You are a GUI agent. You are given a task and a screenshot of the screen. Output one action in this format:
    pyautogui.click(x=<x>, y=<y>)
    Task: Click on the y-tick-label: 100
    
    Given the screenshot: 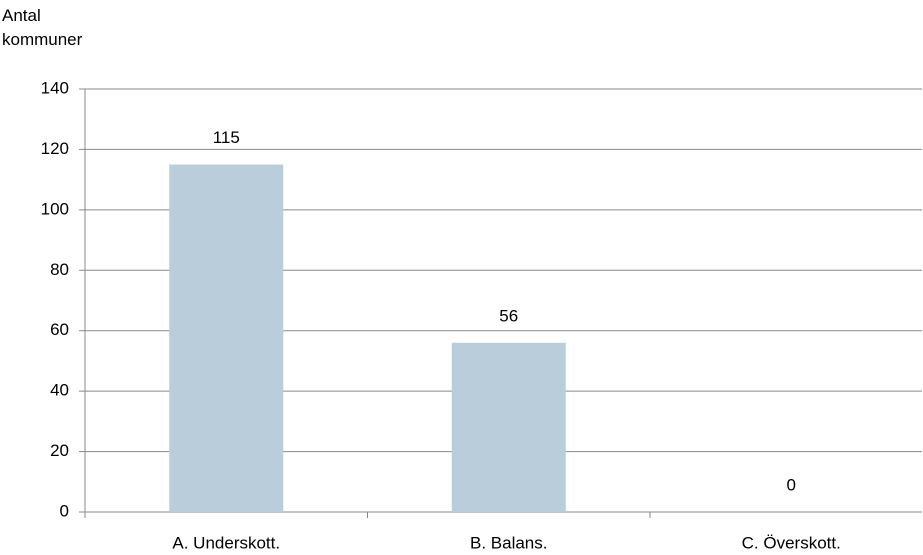 What is the action you would take?
    pyautogui.click(x=55, y=208)
    